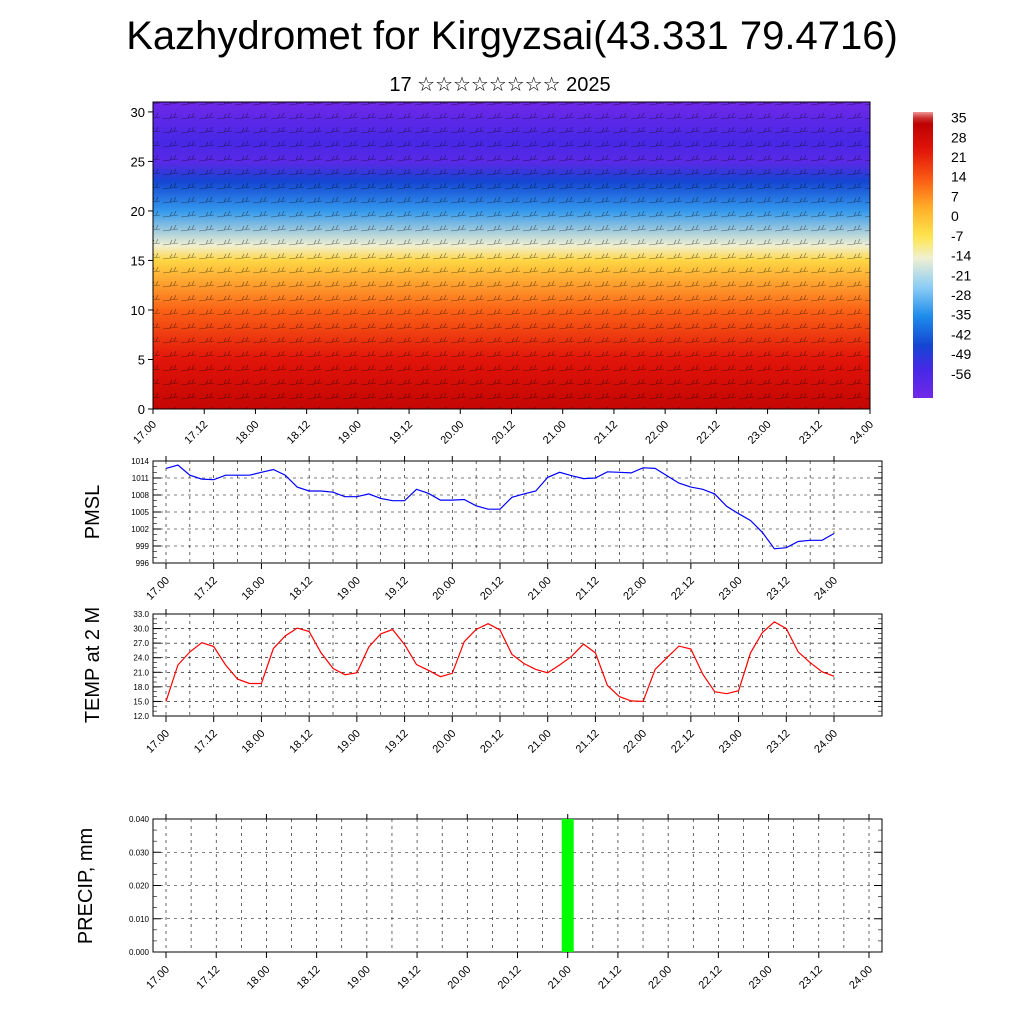 The image size is (1024, 1024). Describe the element at coordinates (942, 254) in the screenshot. I see `colorbar: 35 28 21 14 7 0 -7 -14 -21 -28 -35 -42 -49 -56` at that location.